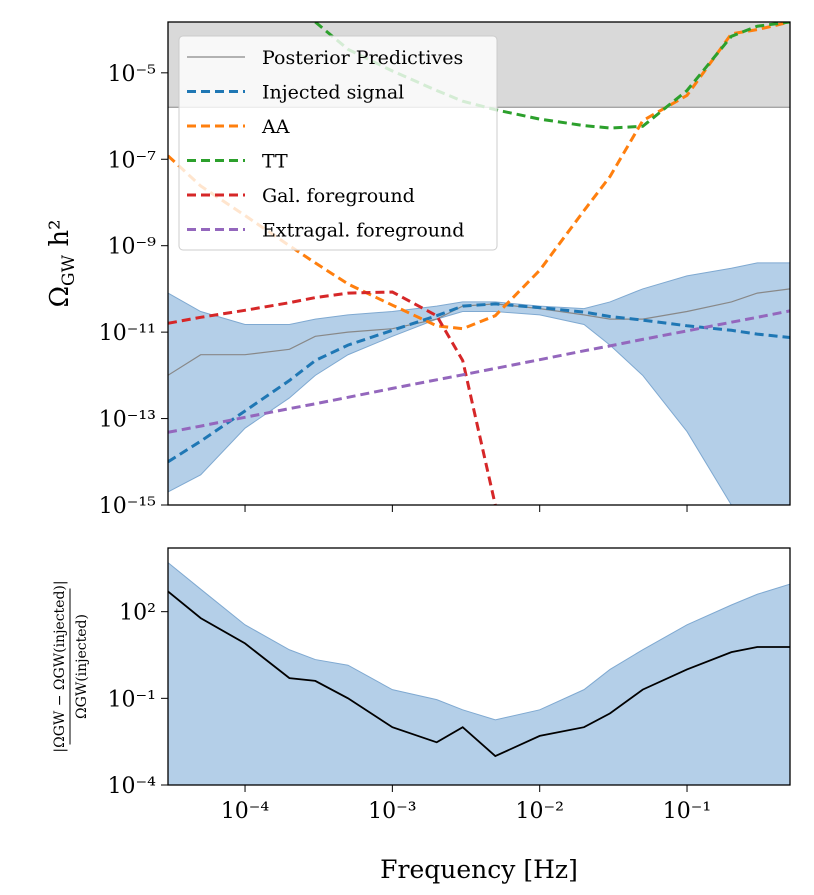  Describe the element at coordinates (132, 699) in the screenshot. I see `y-tick-label: 10⁻¹` at that location.